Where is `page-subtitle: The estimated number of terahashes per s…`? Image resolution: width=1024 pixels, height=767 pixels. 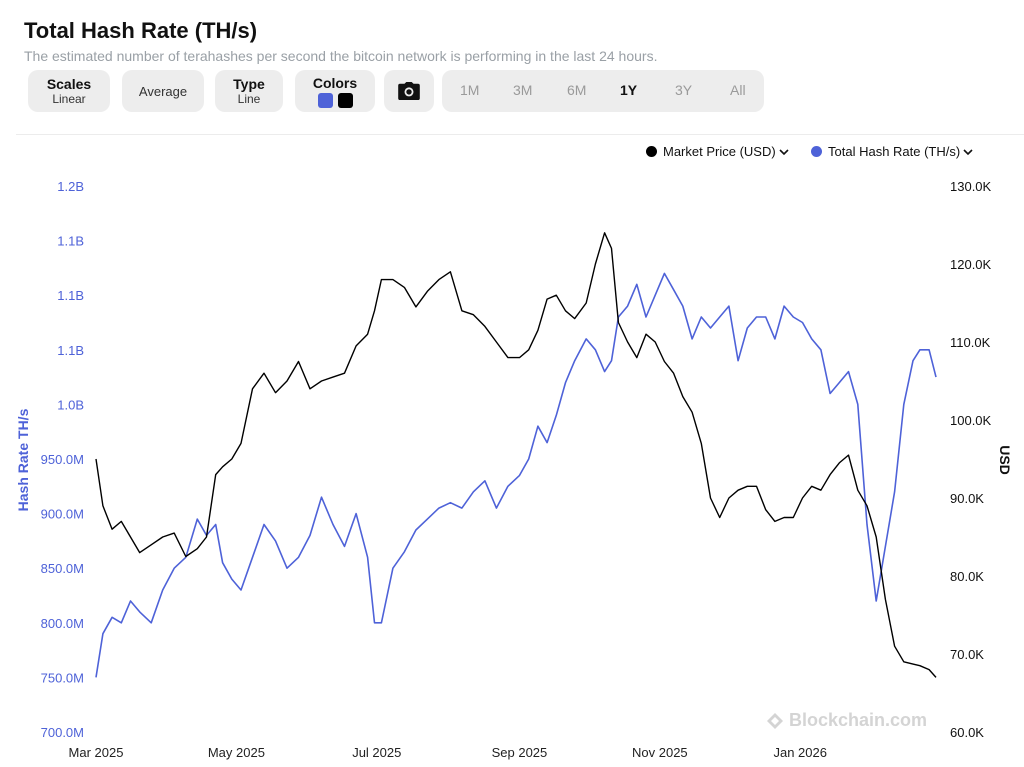
page-subtitle: The estimated number of terahashes per s… is located at coordinates (341, 56).